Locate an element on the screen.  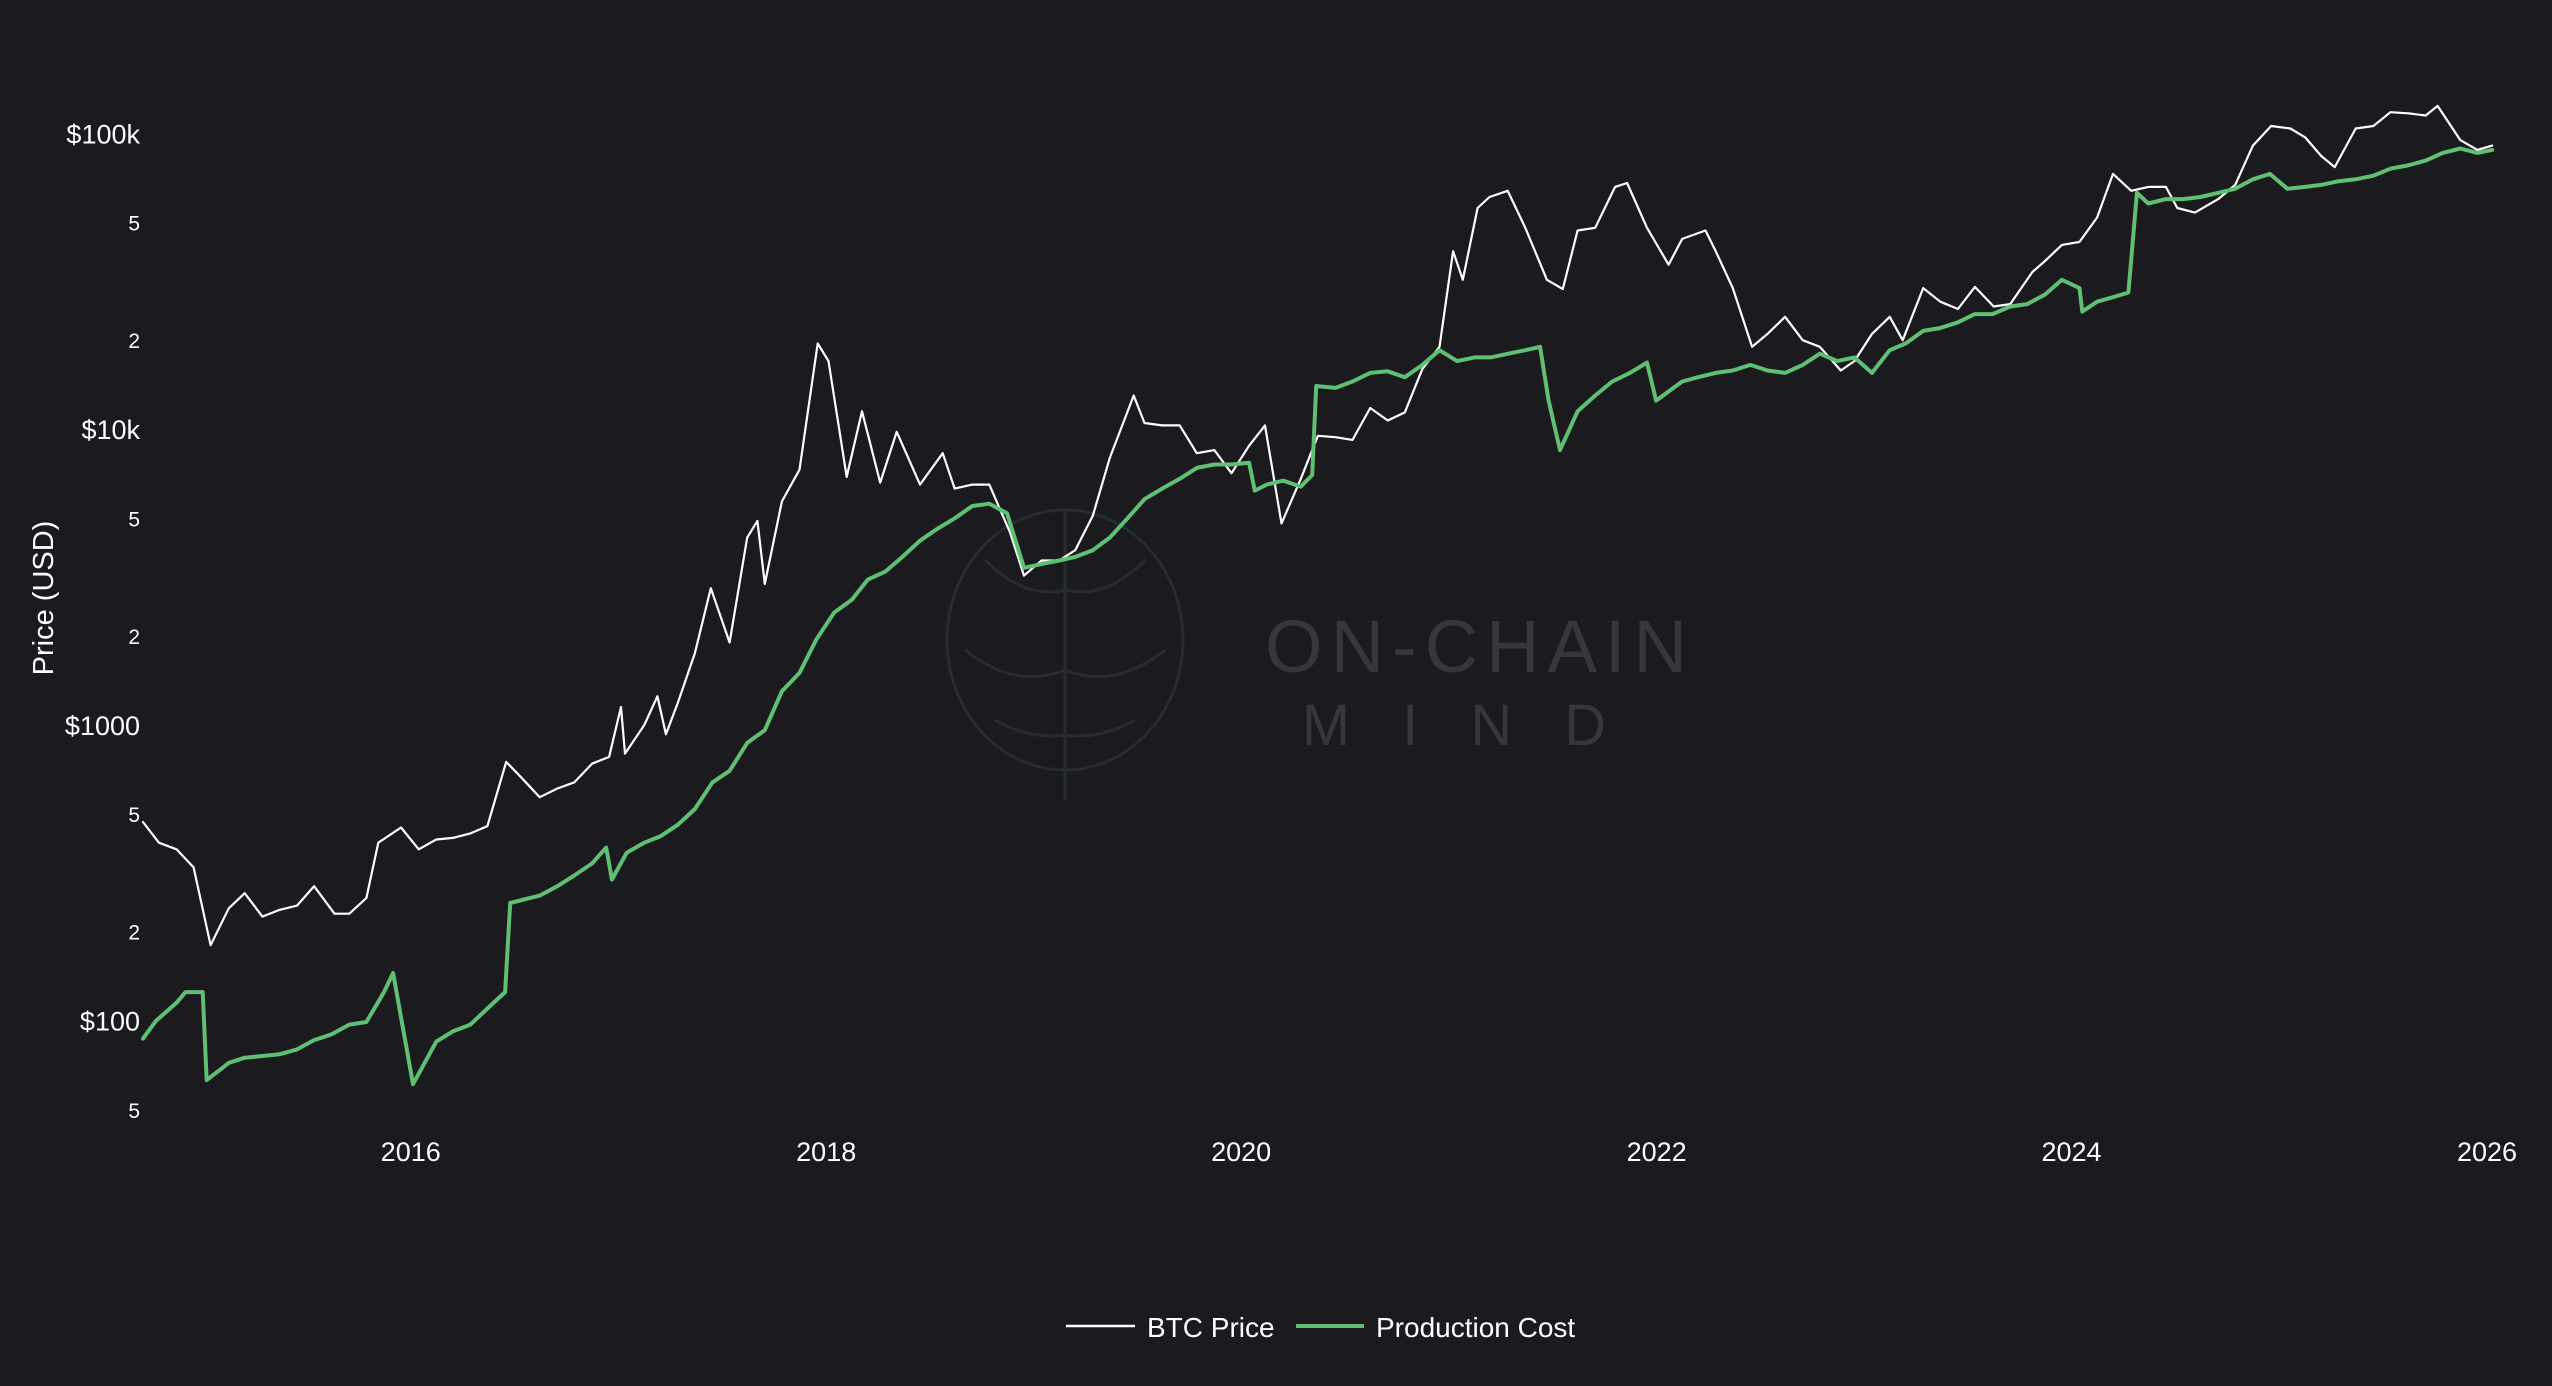
x-tick-label: 2020 is located at coordinates (1241, 1152).